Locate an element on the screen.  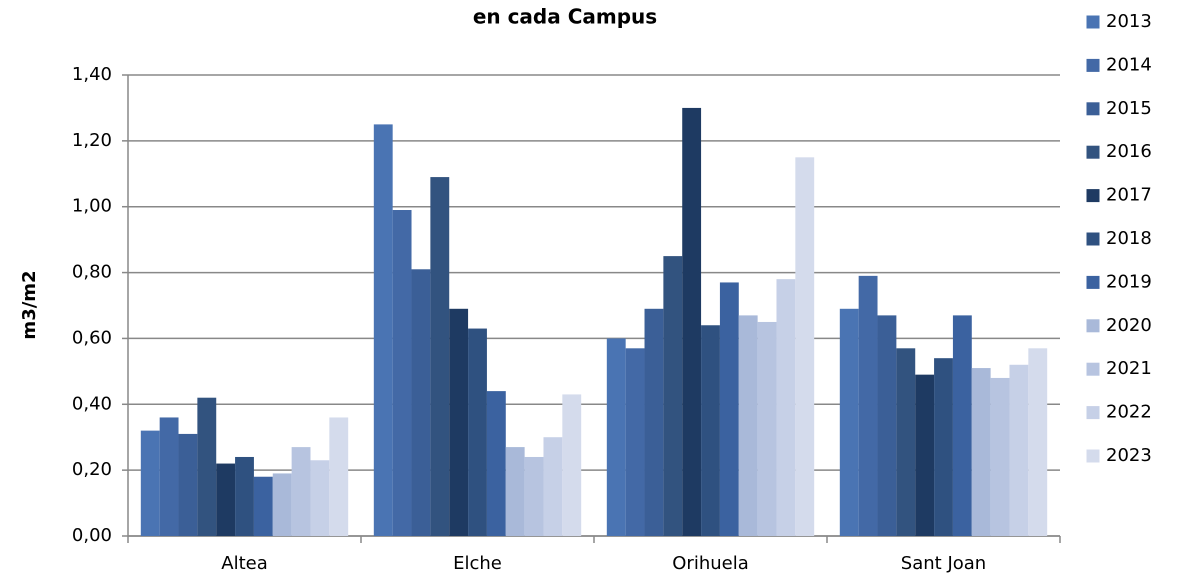
x-tick-label: Sant Joan is located at coordinates (943, 563).